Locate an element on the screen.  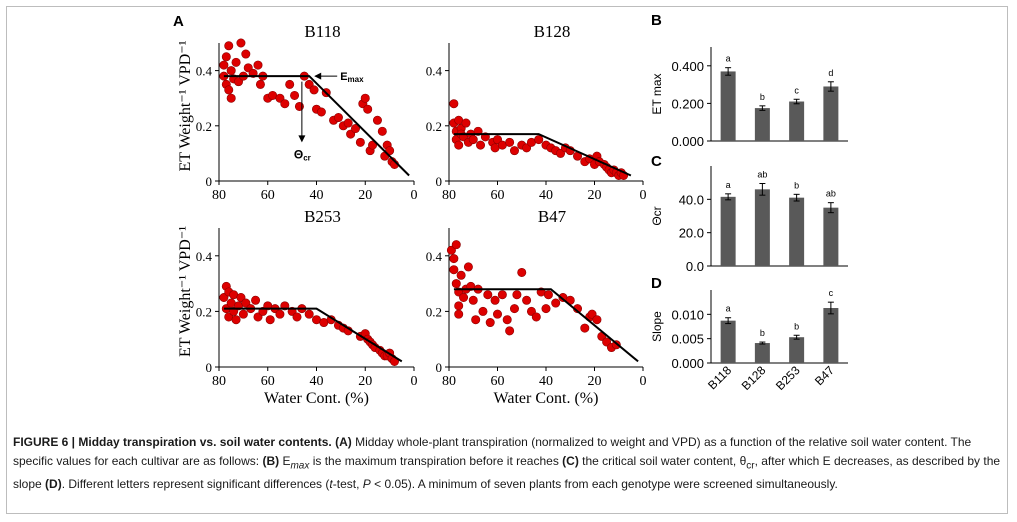
y-axis-label: Slope is located at coordinates (657, 326).